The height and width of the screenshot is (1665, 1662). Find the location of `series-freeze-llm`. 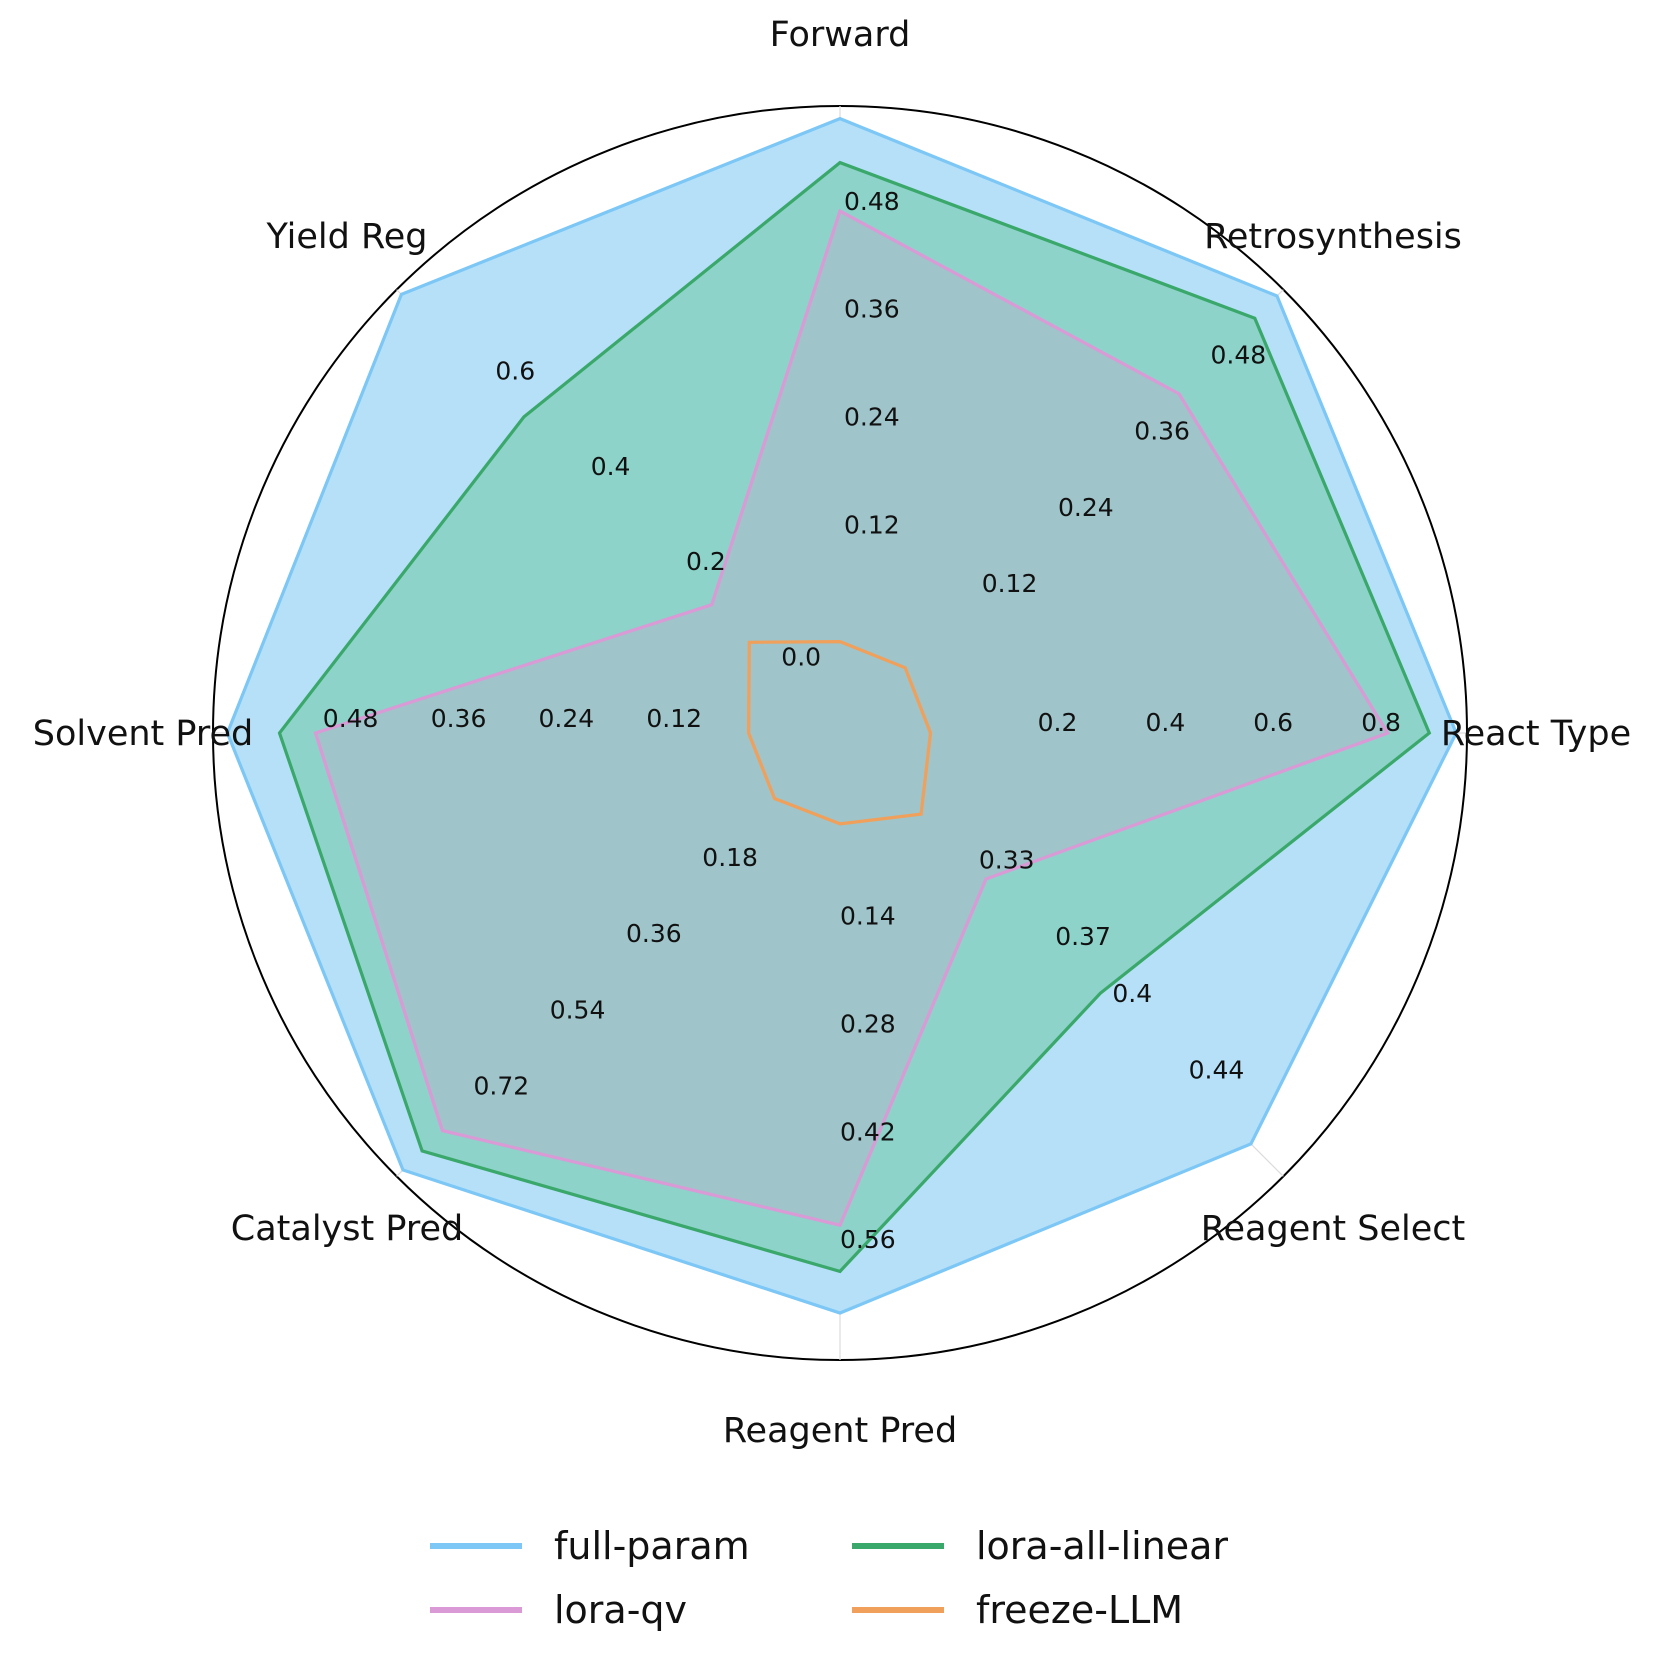

series-freeze-llm is located at coordinates (839, 732).